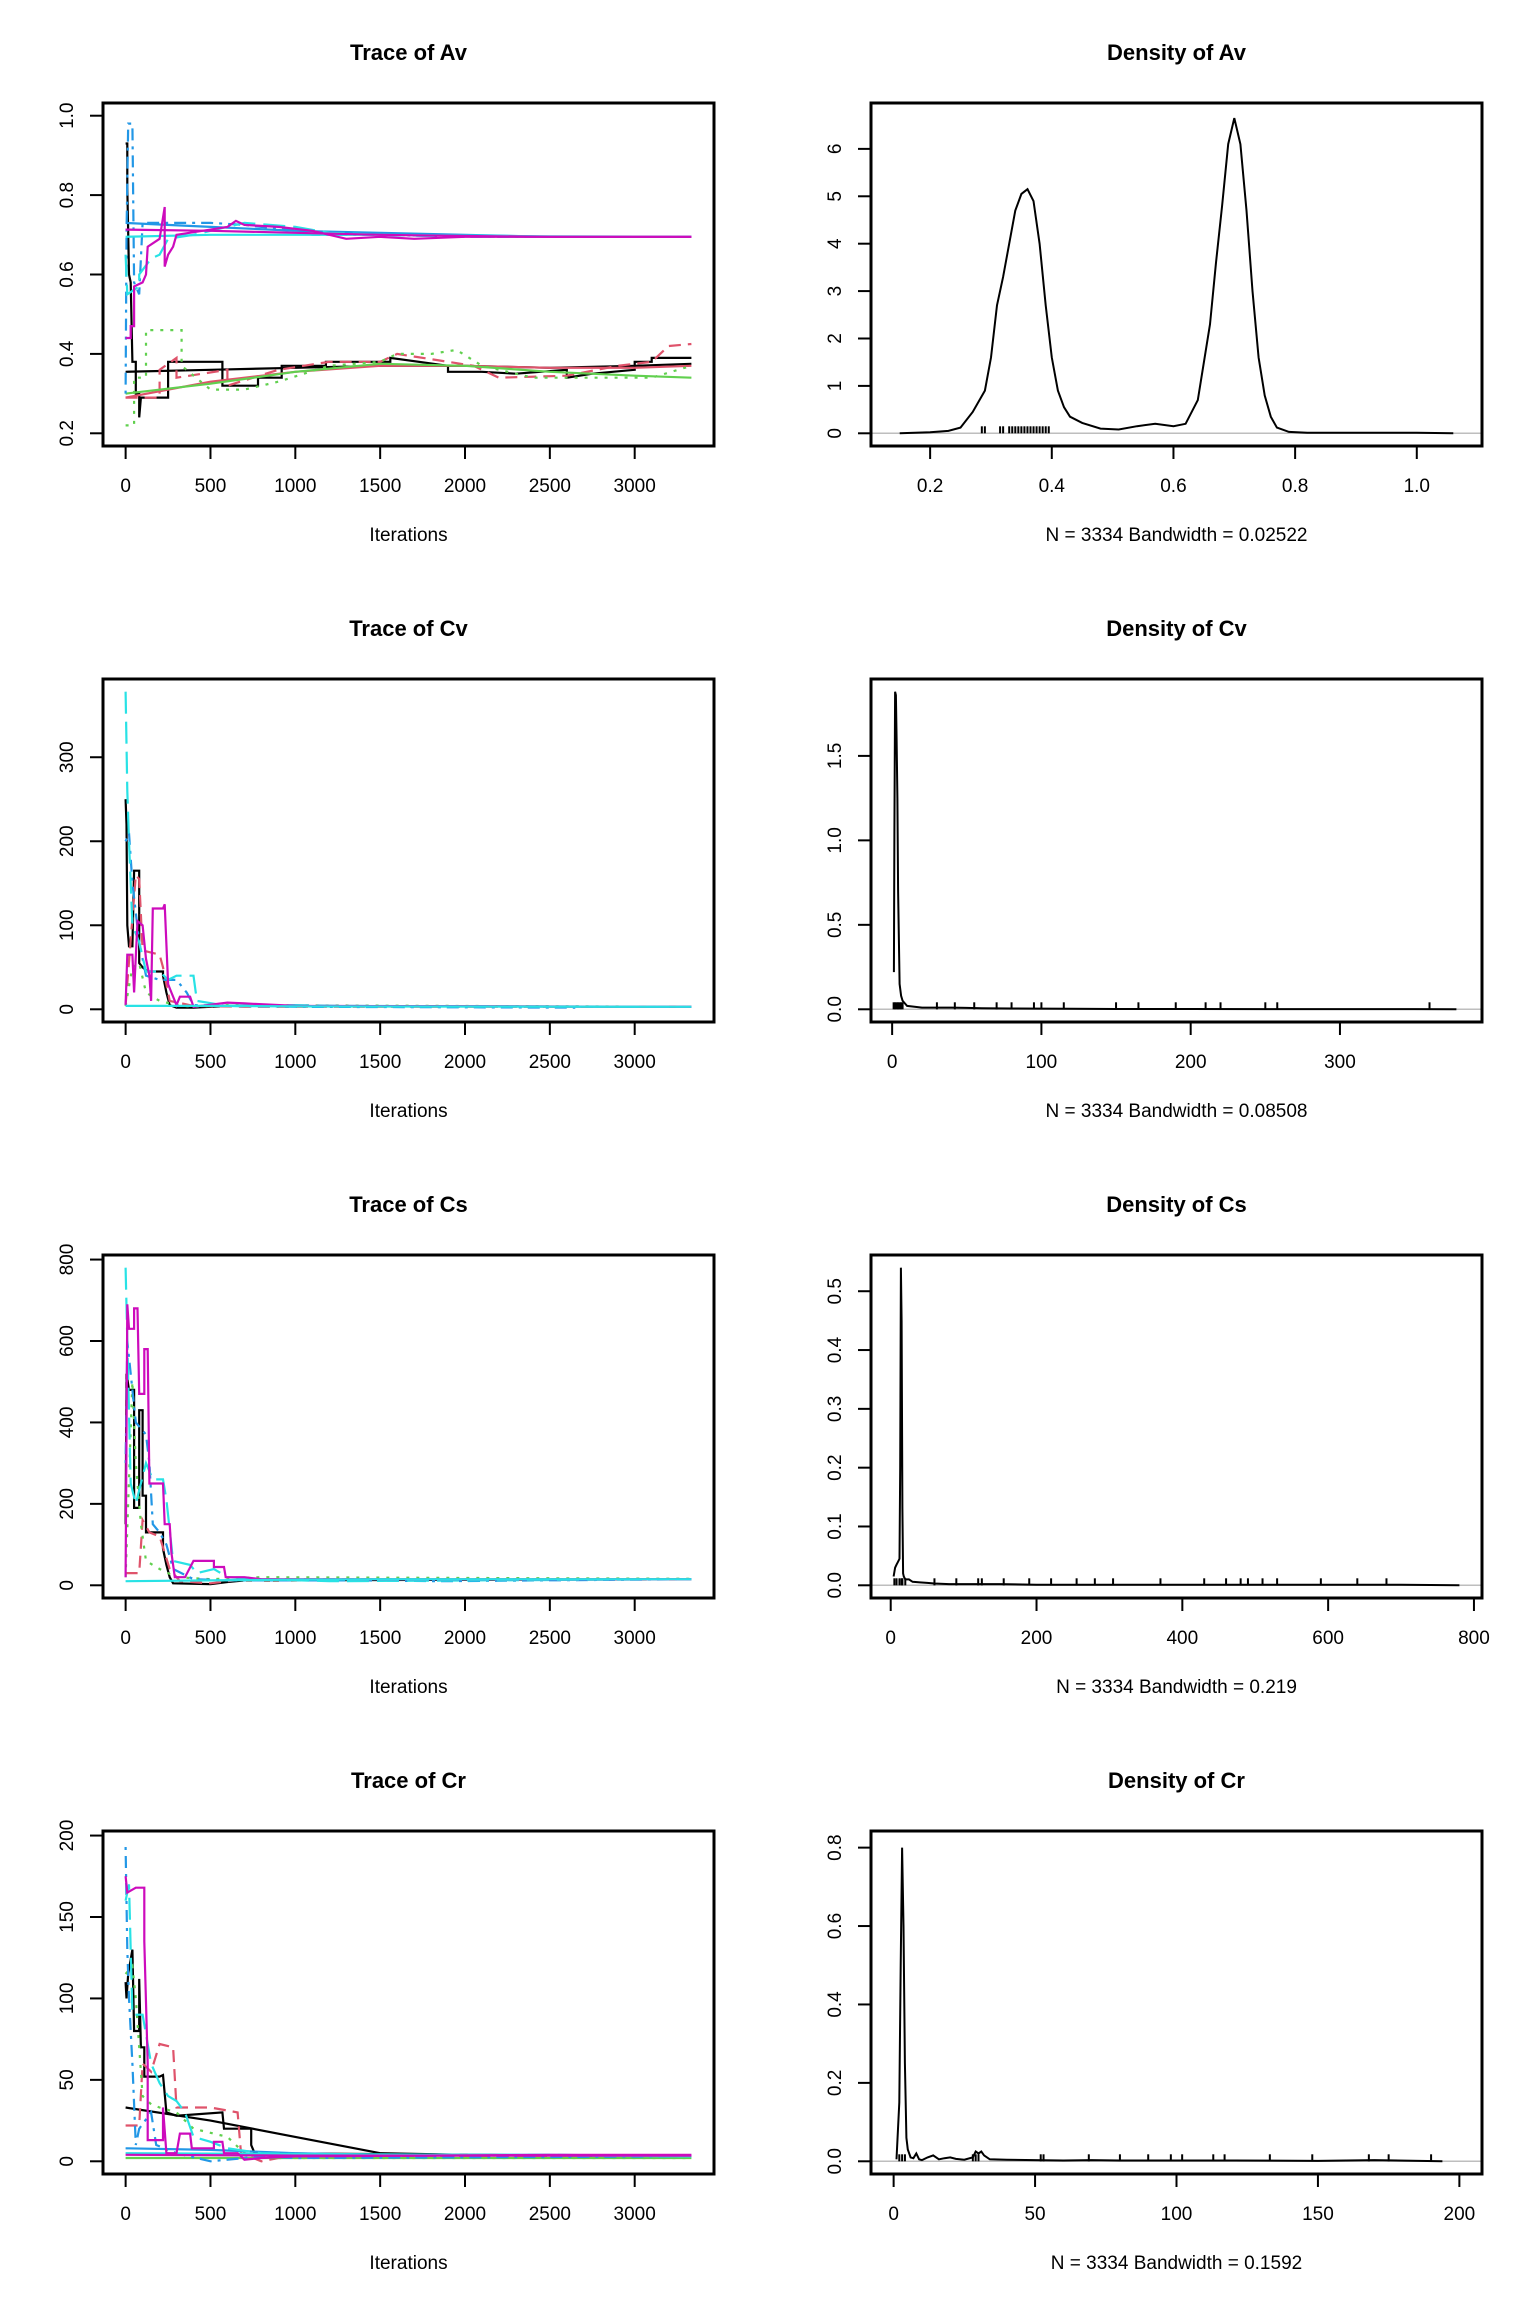  What do you see at coordinates (1176, 2263) in the screenshot?
I see `density-subtitle: N = 3334 Bandwidth = 0.1592` at bounding box center [1176, 2263].